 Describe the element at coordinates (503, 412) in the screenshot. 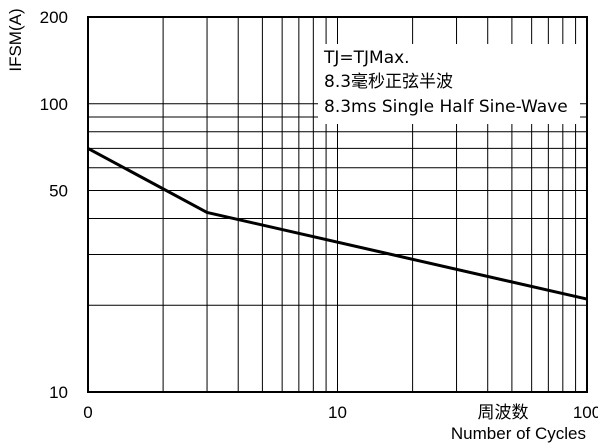

I see `x-axis-label-cn: 周波数` at that location.